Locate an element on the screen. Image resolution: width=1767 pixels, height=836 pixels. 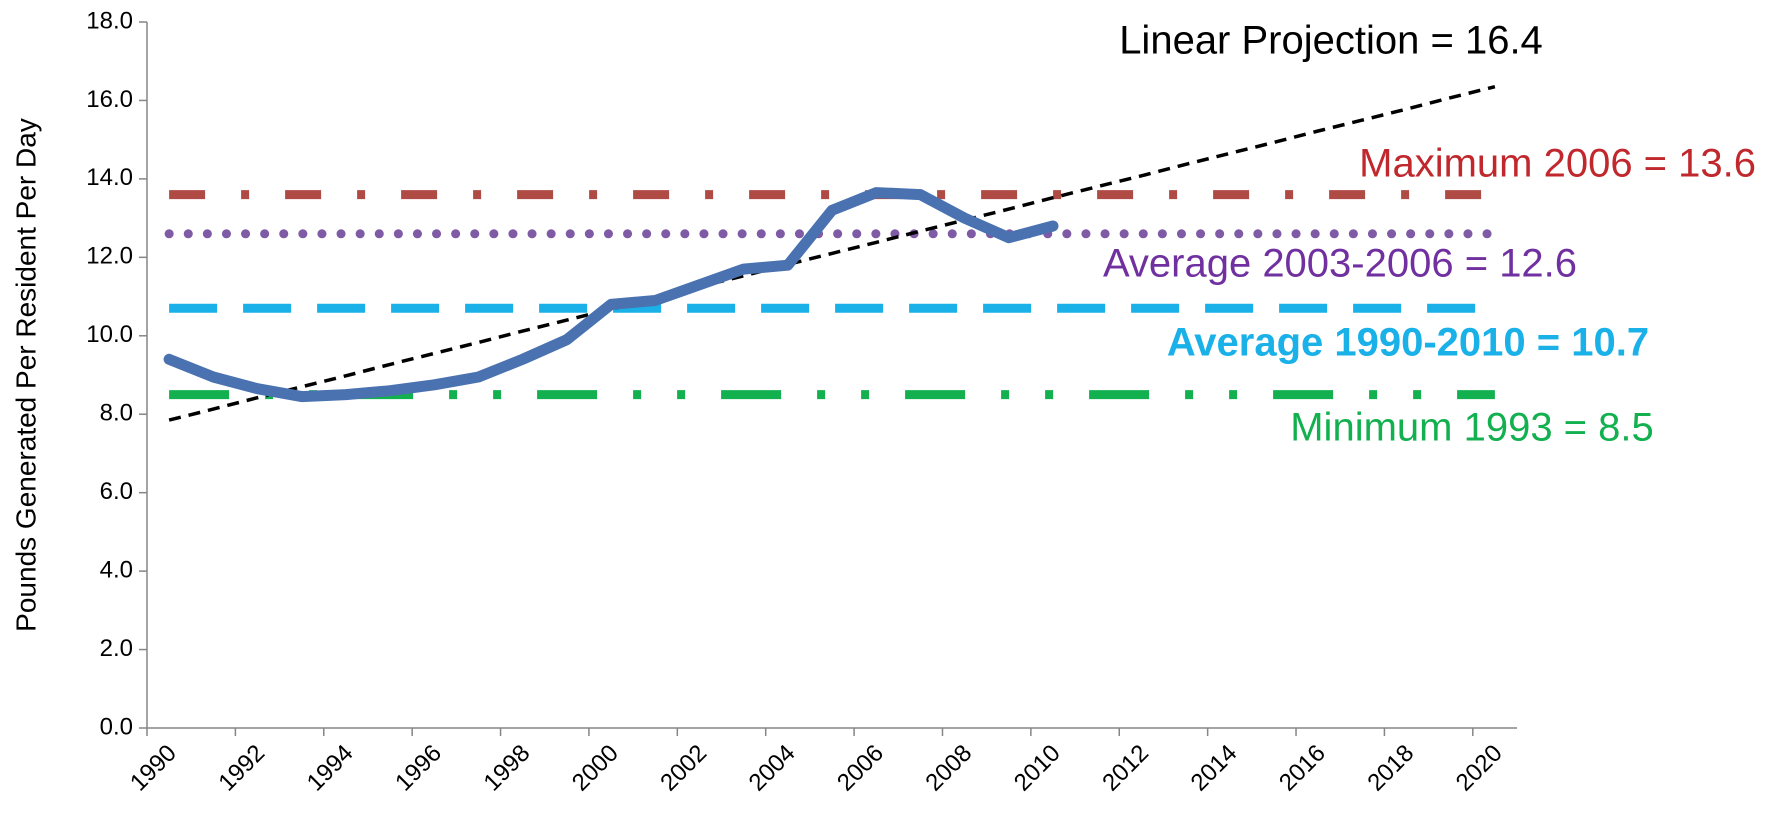
x-tick-label: 1992 is located at coordinates (241, 768).